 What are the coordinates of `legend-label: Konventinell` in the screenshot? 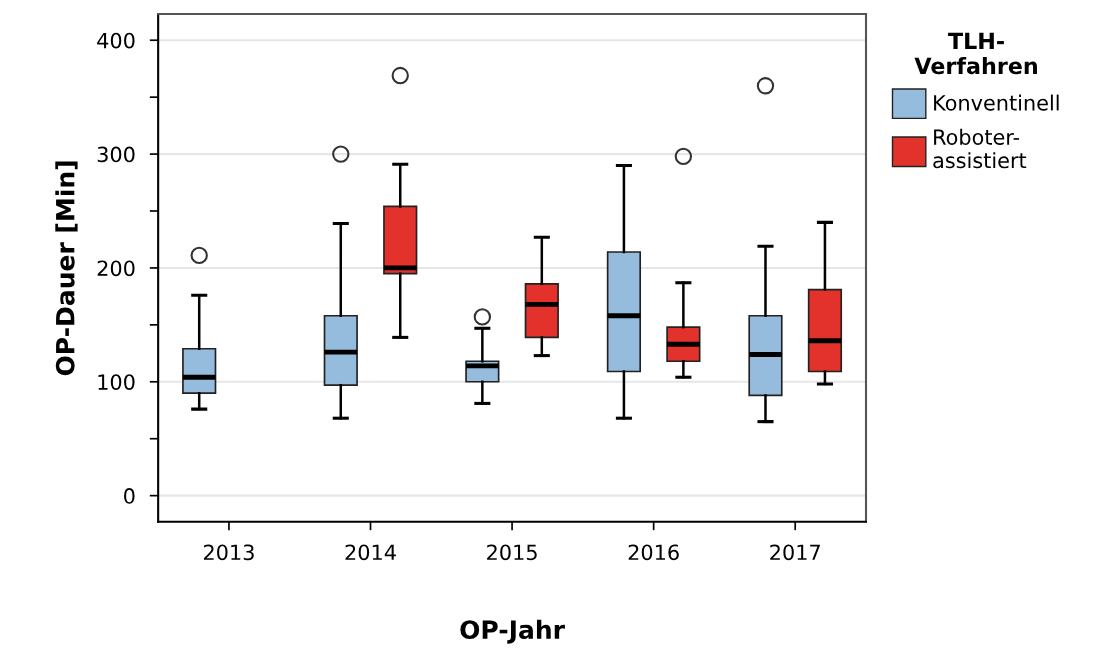 It's located at (996, 102).